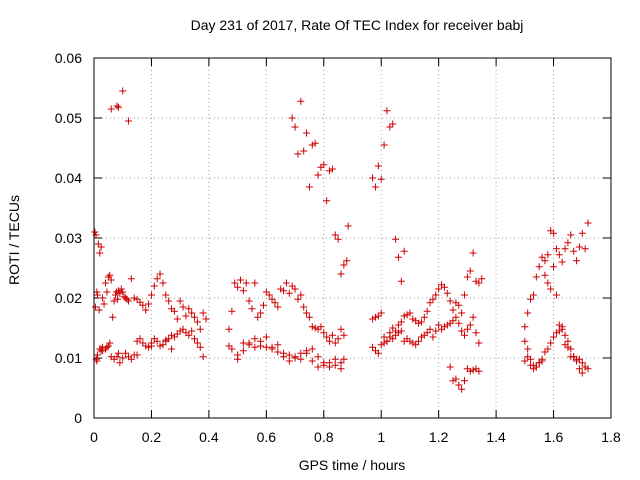 The width and height of the screenshot is (640, 480). I want to click on x-tick-label: 0.6, so click(267, 437).